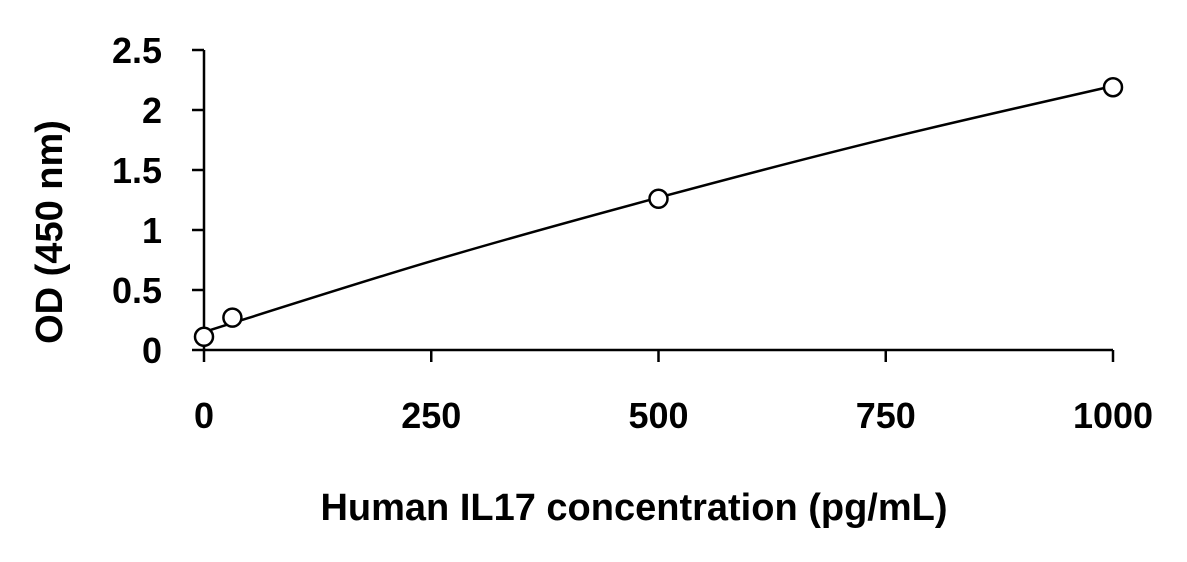 Image resolution: width=1187 pixels, height=562 pixels. Describe the element at coordinates (1113, 415) in the screenshot. I see `x-tick-label: 1000` at that location.